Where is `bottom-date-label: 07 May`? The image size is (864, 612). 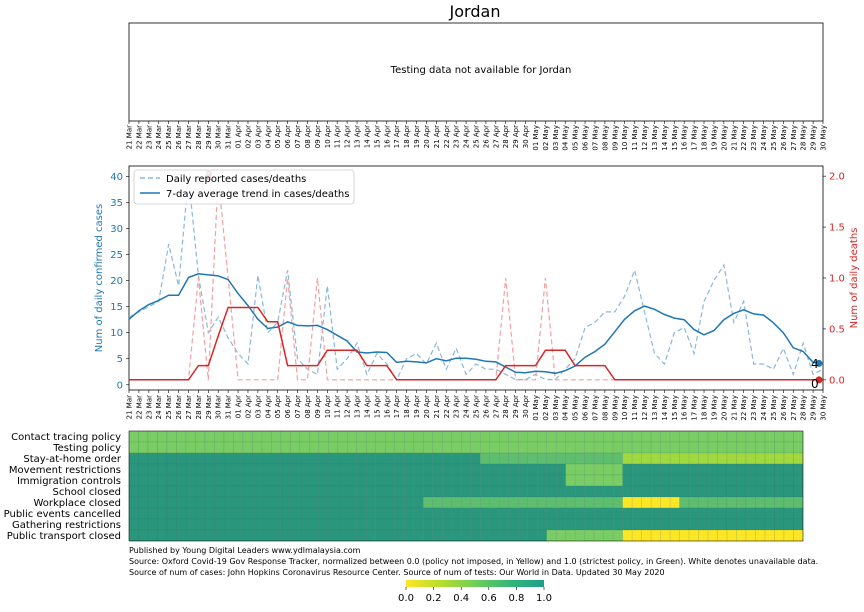 bottom-date-label: 07 May is located at coordinates (595, 408).